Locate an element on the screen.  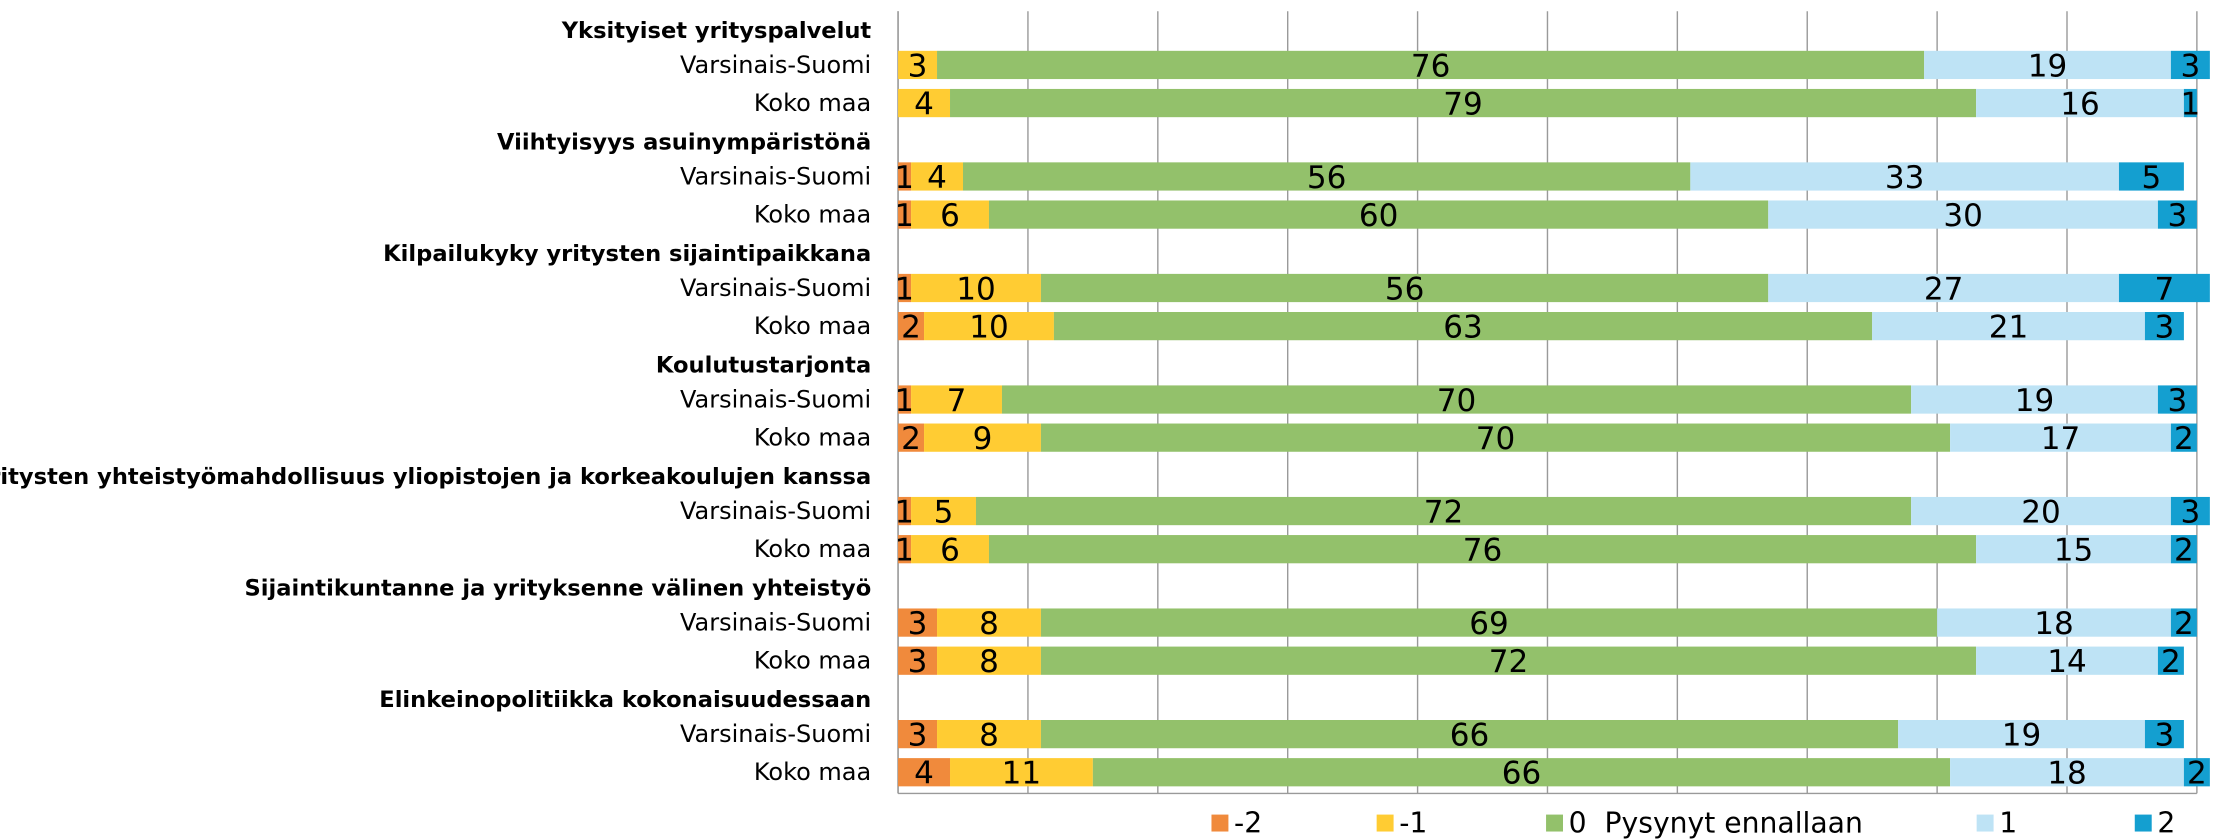
value-label: 9 is located at coordinates (983, 439).